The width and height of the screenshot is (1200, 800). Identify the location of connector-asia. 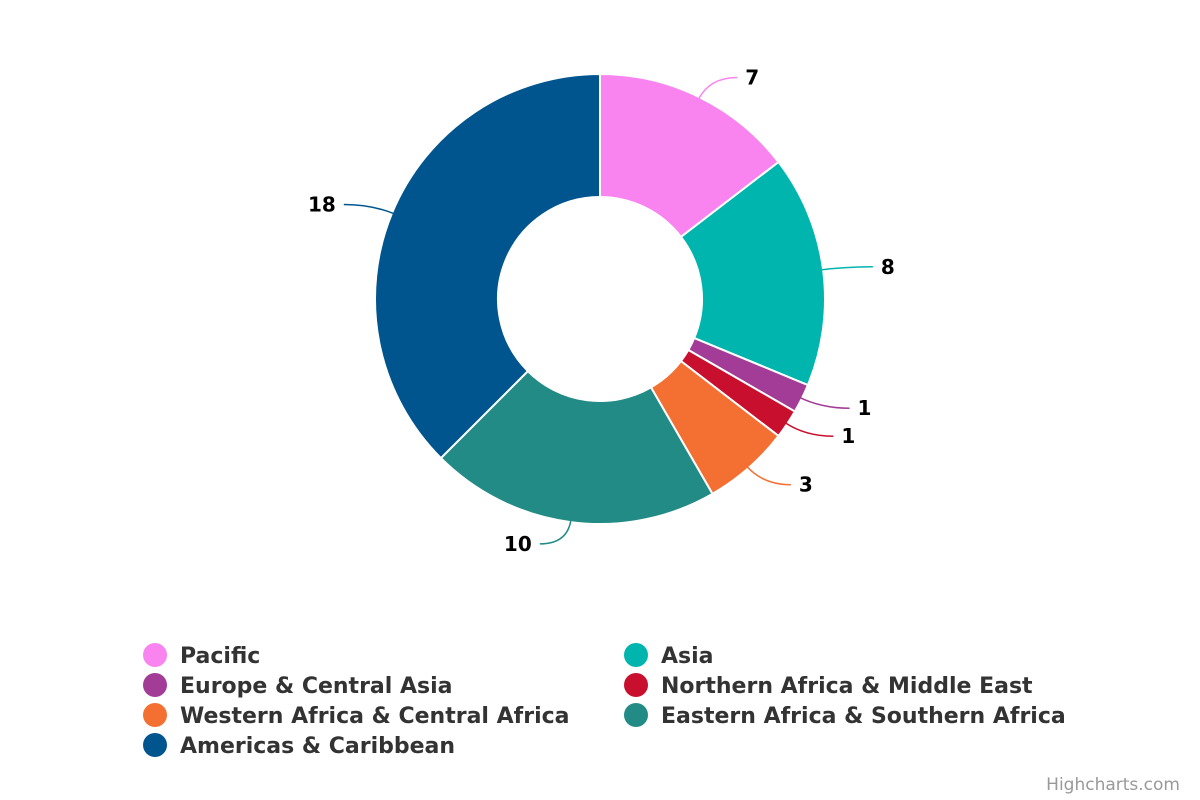
(846, 268).